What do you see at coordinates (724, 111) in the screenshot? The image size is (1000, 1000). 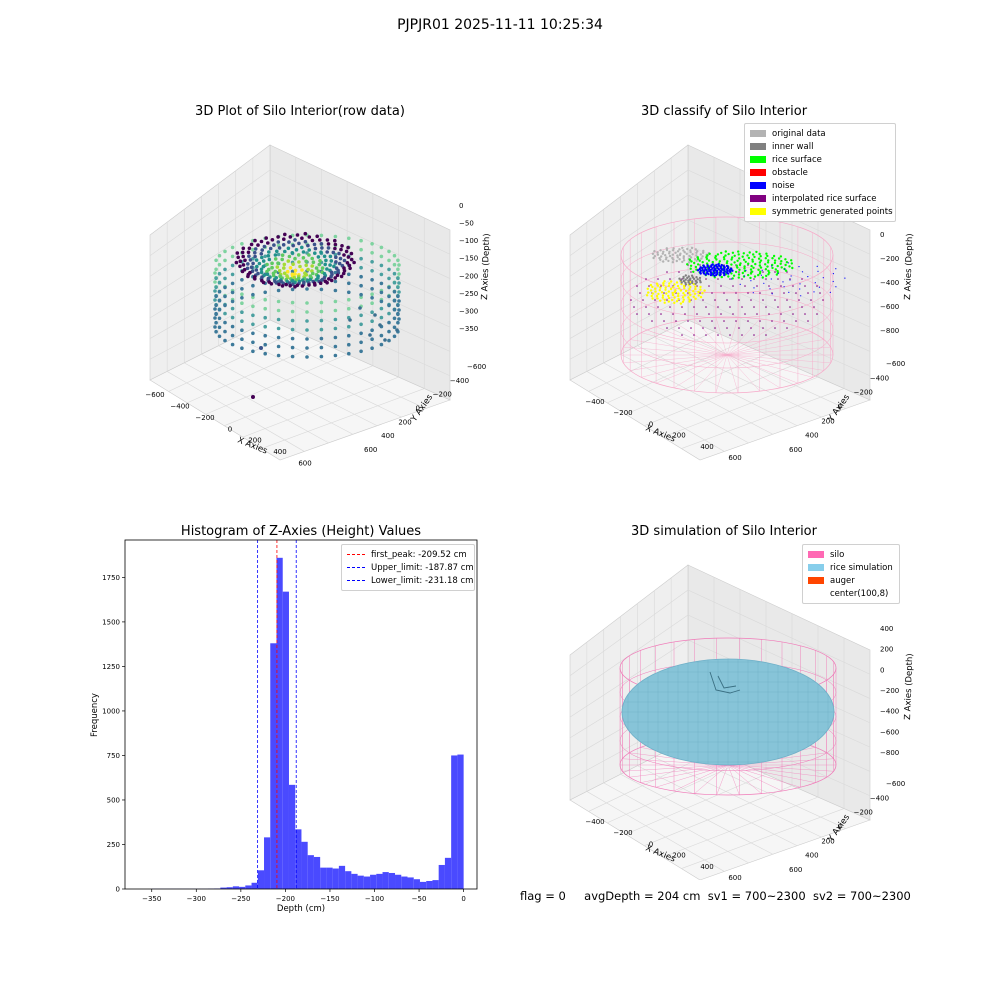 I see `panel2-title: 3D classify of Silo Interior` at bounding box center [724, 111].